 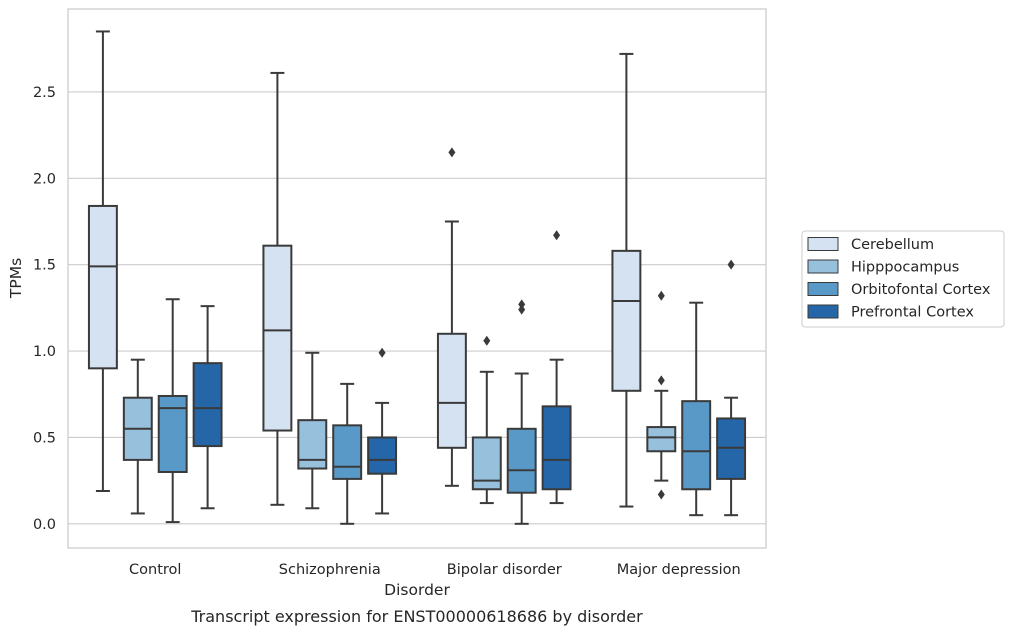 What do you see at coordinates (44, 352) in the screenshot?
I see `y-tick-label: 1.0` at bounding box center [44, 352].